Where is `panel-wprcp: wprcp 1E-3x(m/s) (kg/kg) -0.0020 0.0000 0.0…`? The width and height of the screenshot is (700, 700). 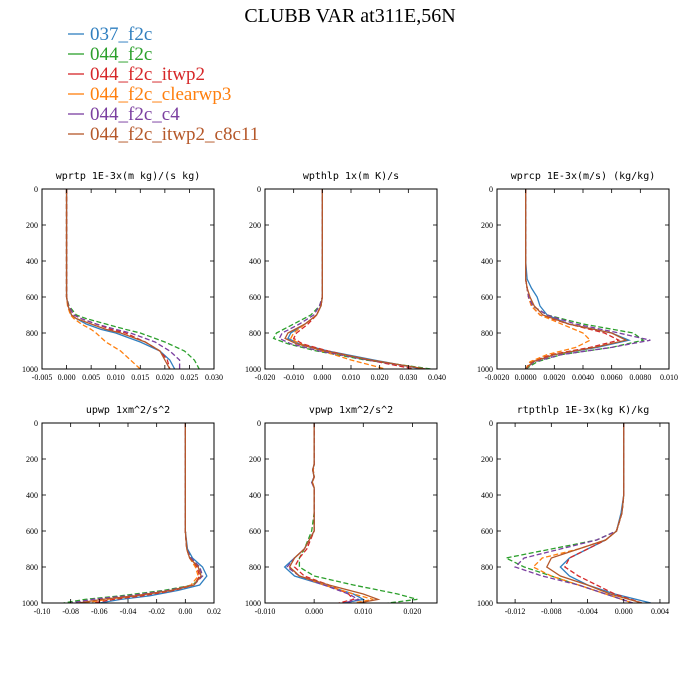 panel-wprcp: wprcp 1E-3x(m/s) (kg/kg) -0.0020 0.0000 0.0… is located at coordinates (577, 276).